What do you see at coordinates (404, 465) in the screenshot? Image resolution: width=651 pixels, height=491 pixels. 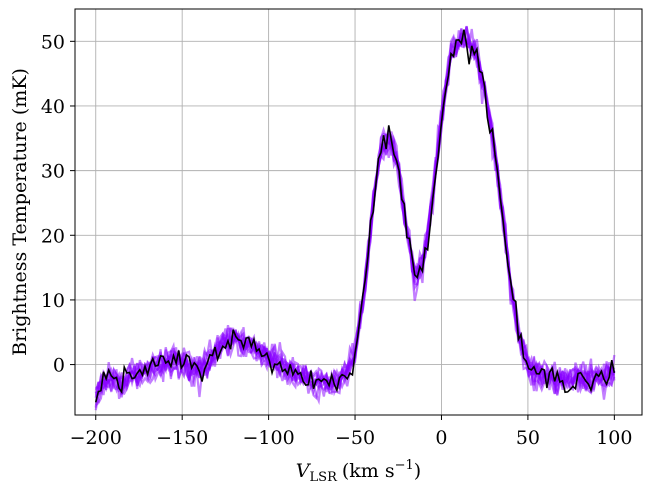 I see `x-axis-label-superscript: −1` at bounding box center [404, 465].